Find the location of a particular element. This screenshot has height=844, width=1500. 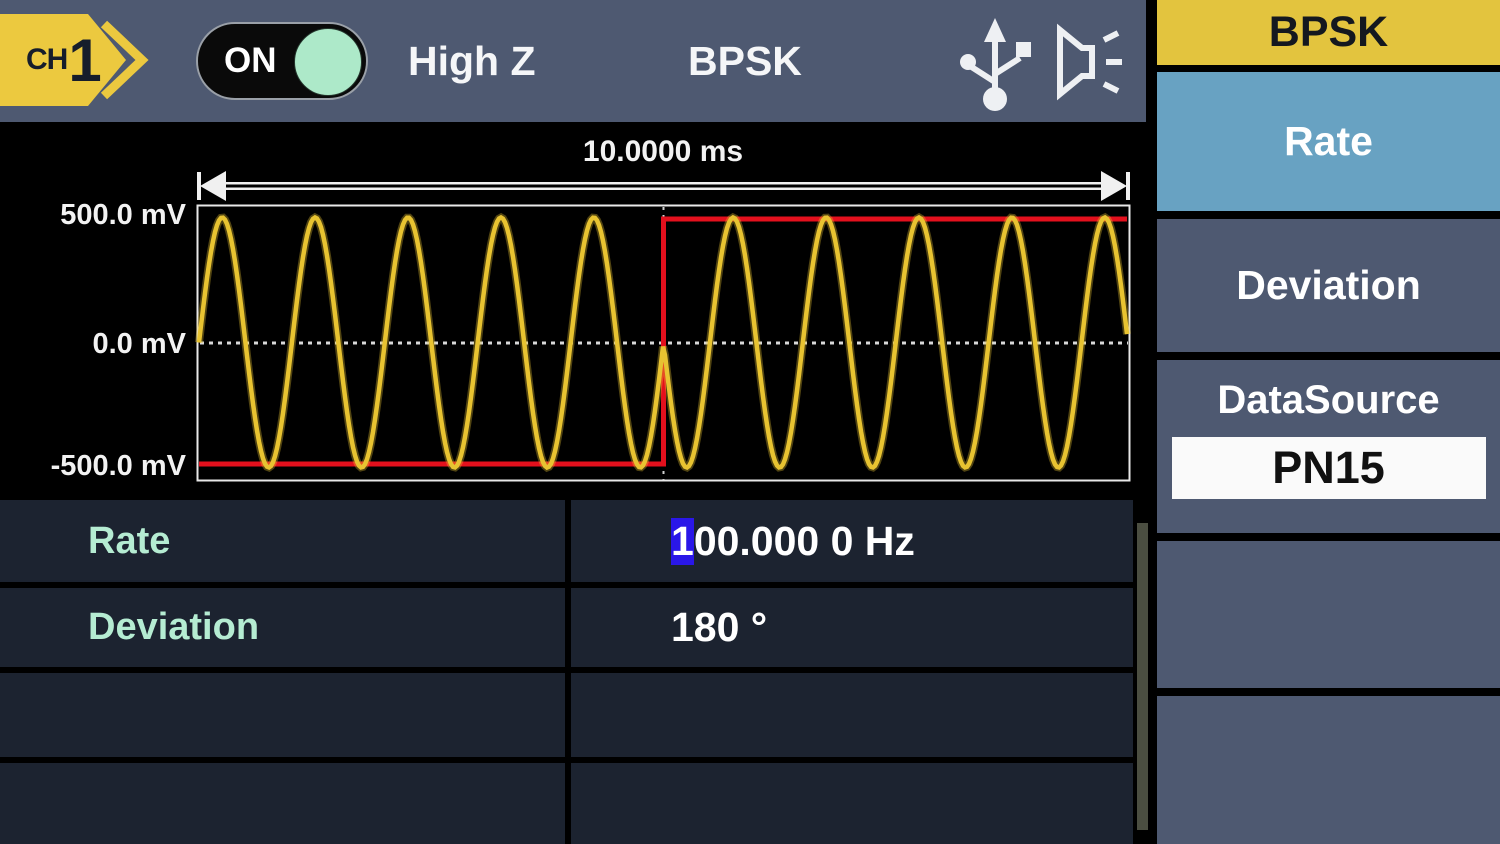

channel-output-toggle: ON is located at coordinates (282, 61).